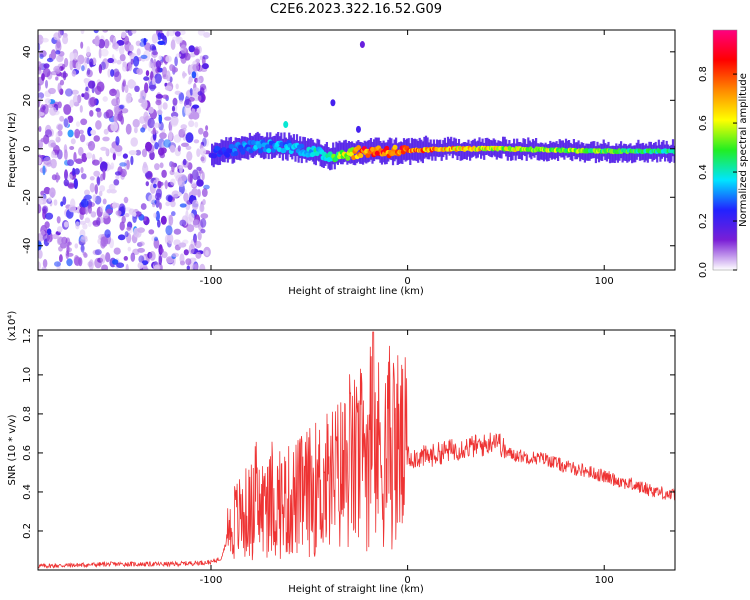  Describe the element at coordinates (27, 197) in the screenshot. I see `y-tick-label: -20` at that location.